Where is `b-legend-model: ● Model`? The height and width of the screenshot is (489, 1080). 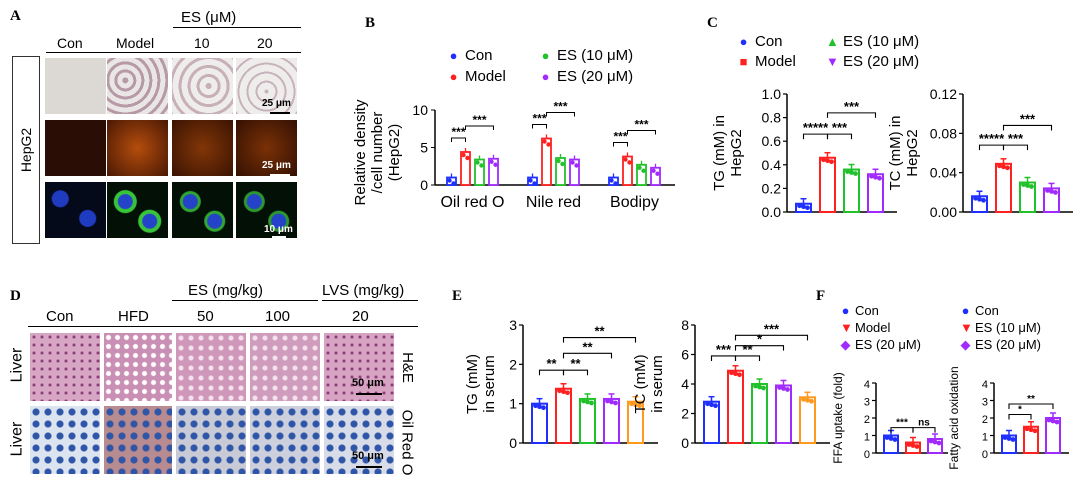
b-legend-model: ● Model is located at coordinates (477, 76).